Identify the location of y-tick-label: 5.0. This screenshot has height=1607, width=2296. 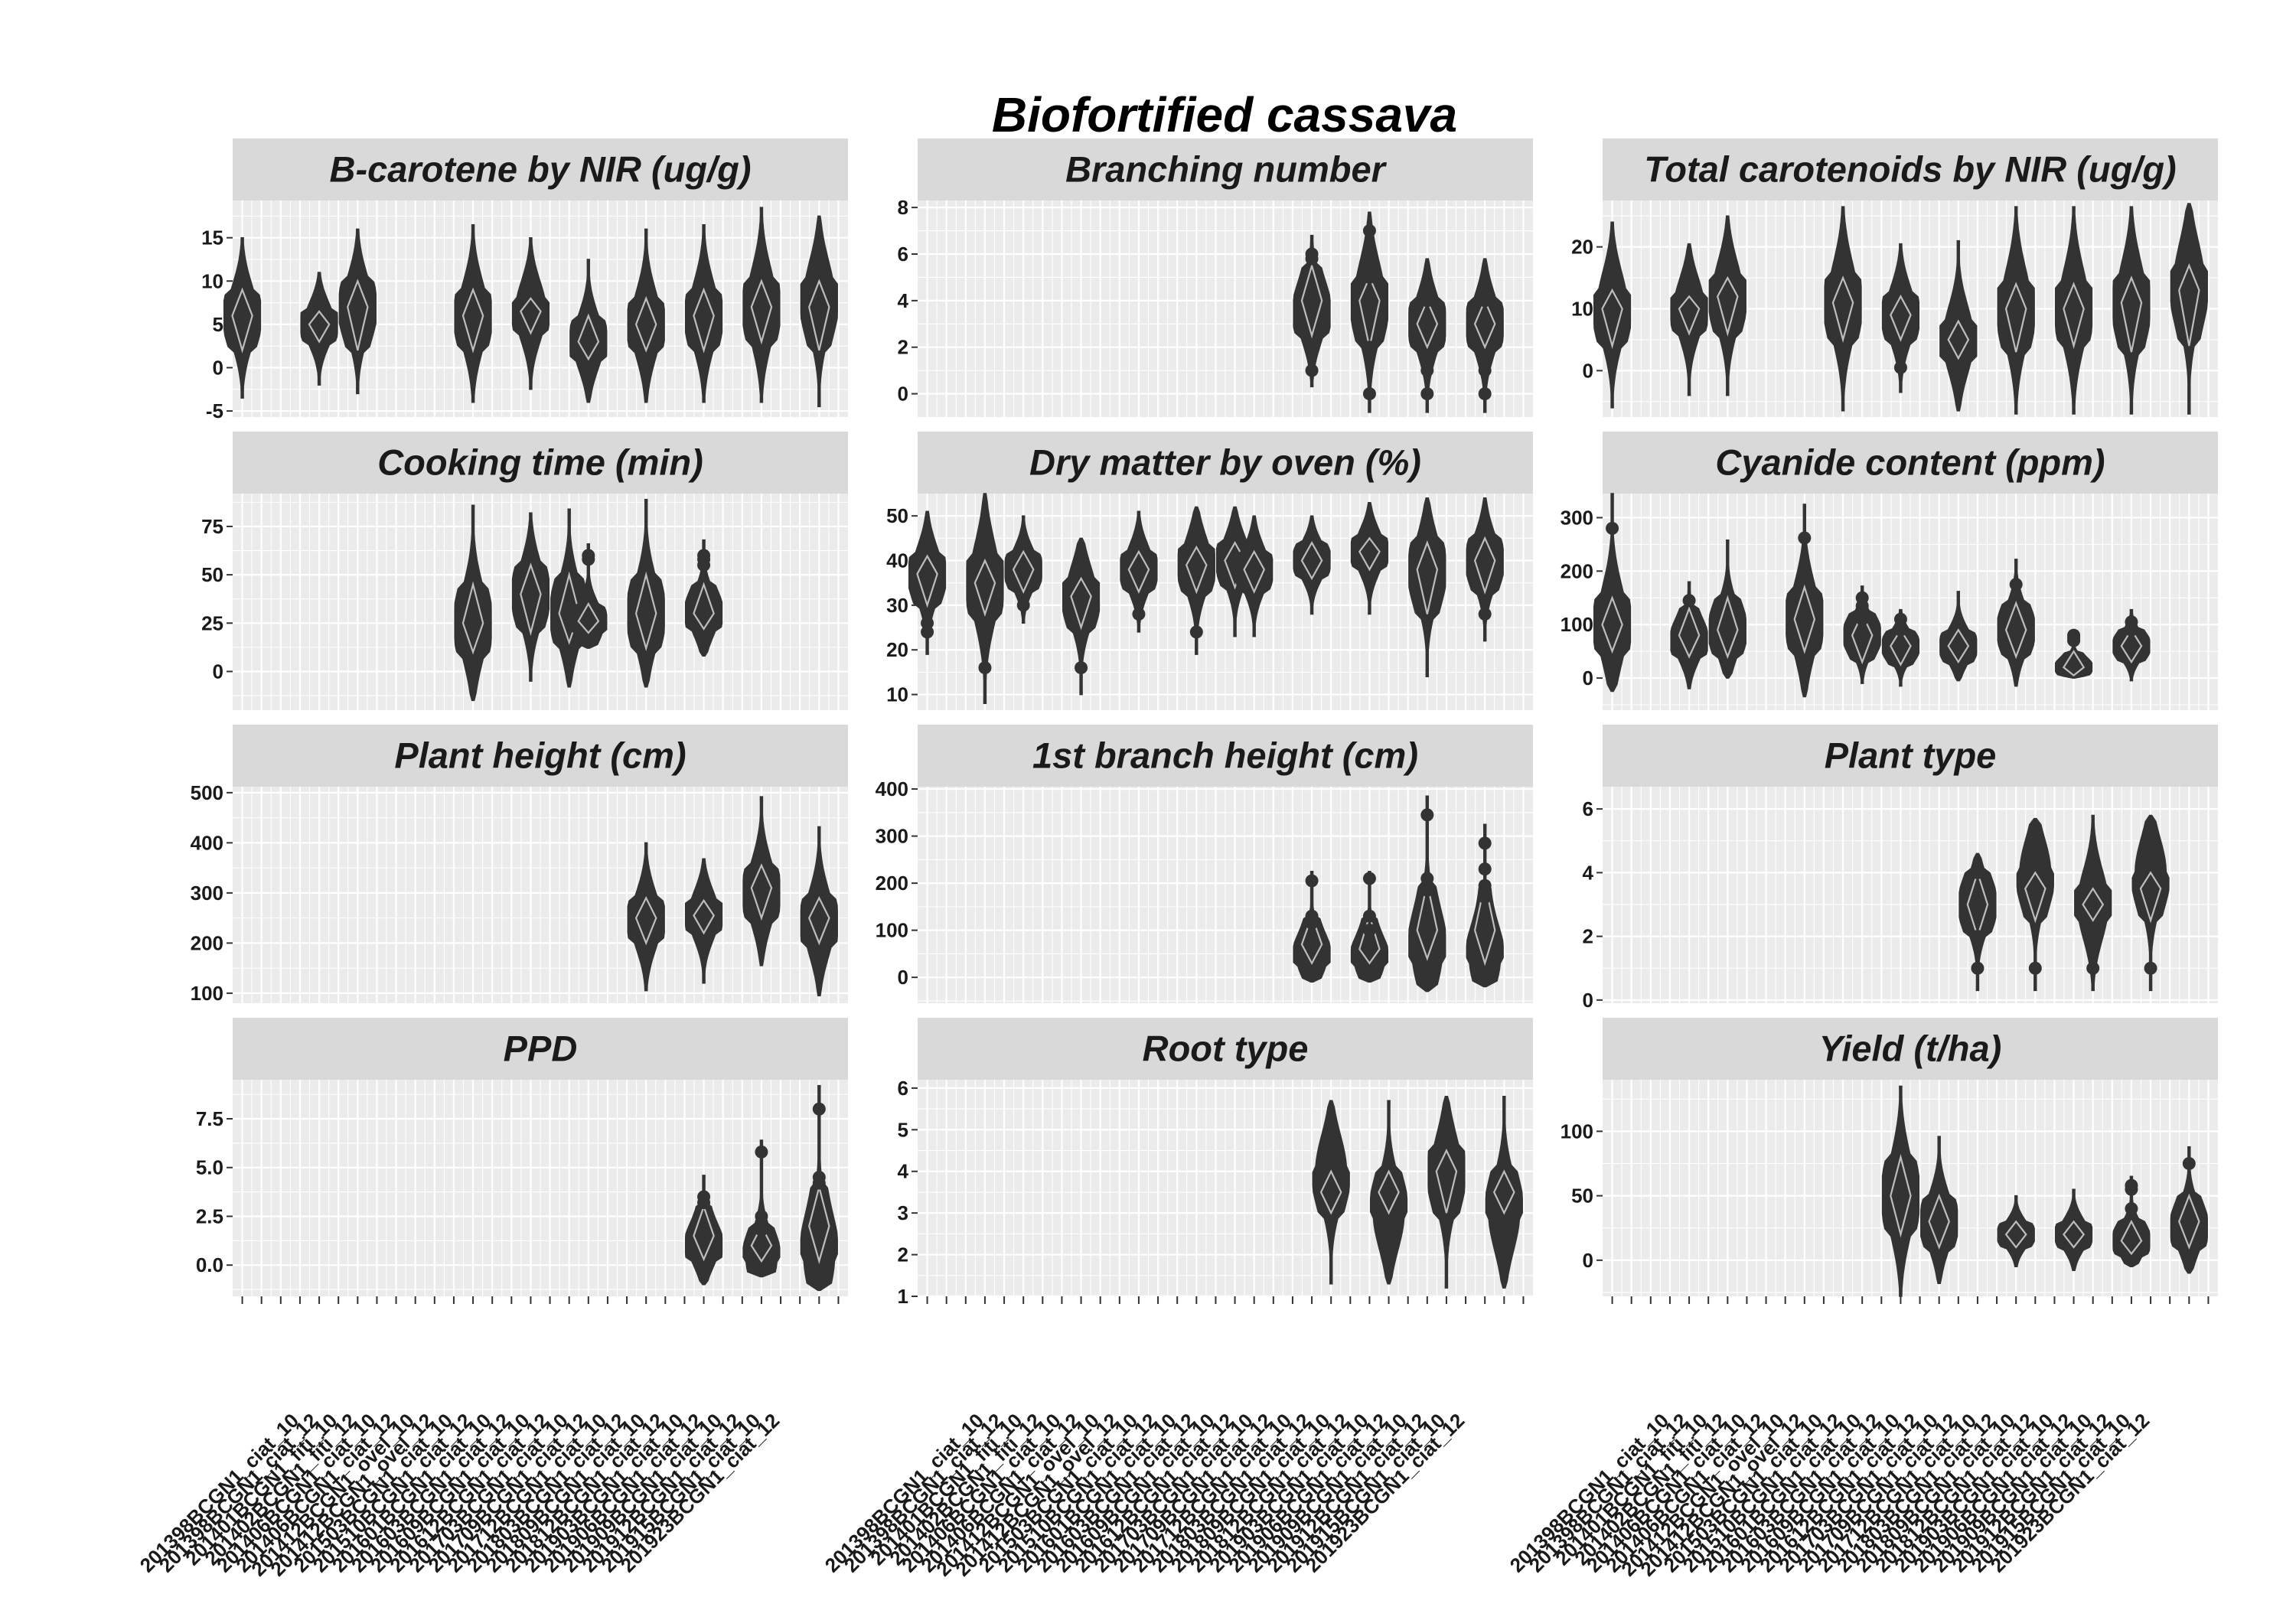
(209, 1167).